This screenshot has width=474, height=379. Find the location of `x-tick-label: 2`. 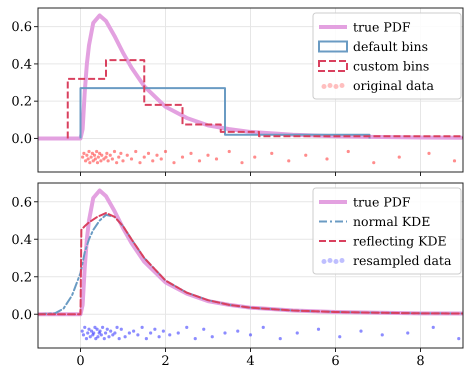

x-tick-label: 2 is located at coordinates (165, 361).